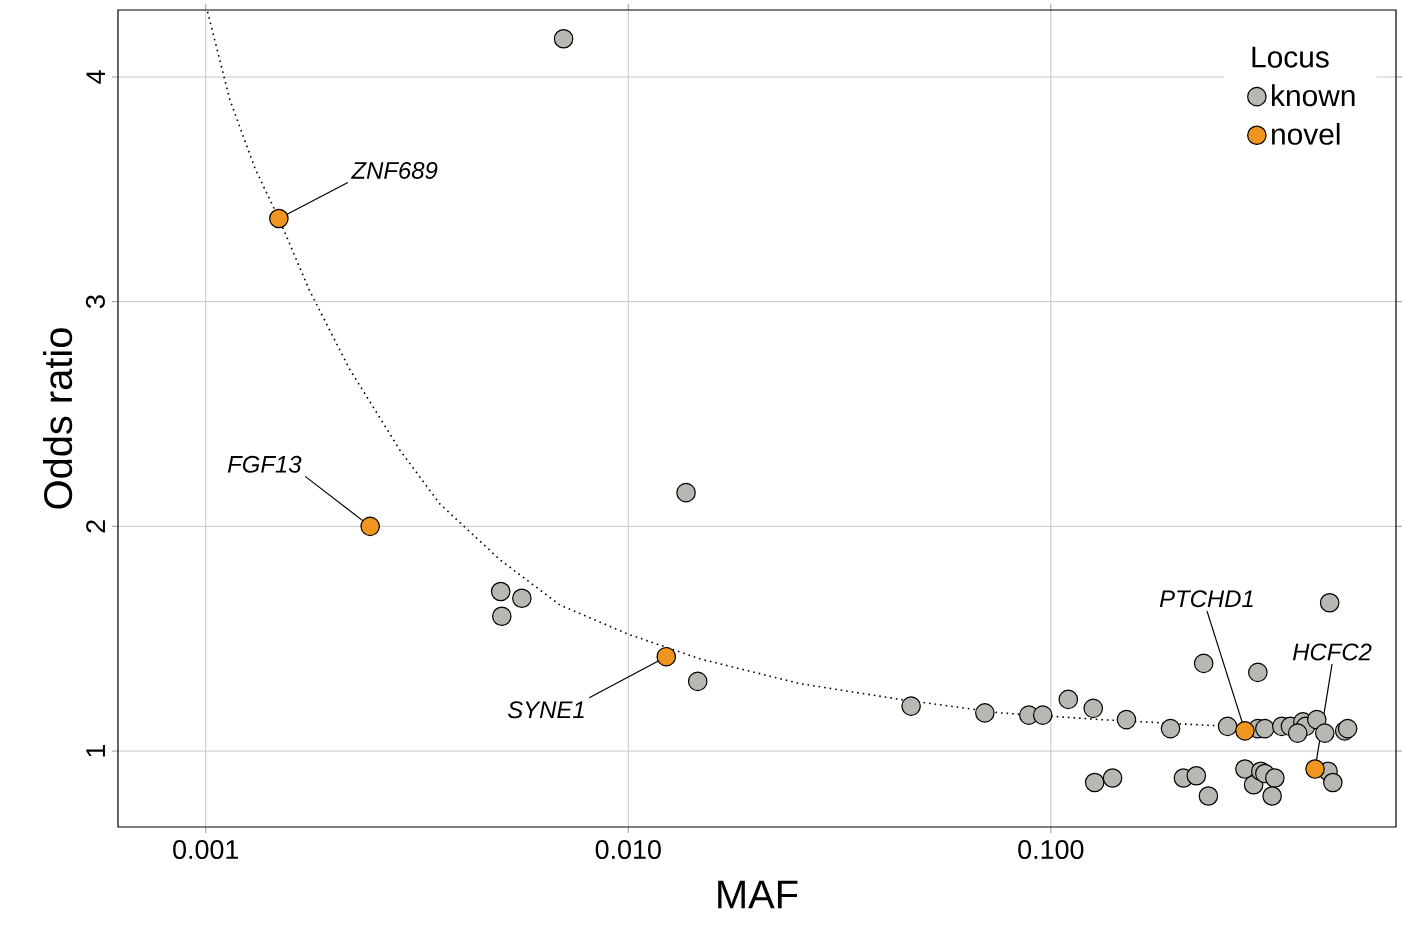 The width and height of the screenshot is (1402, 929). What do you see at coordinates (264, 464) in the screenshot?
I see `annotation: FGF13` at bounding box center [264, 464].